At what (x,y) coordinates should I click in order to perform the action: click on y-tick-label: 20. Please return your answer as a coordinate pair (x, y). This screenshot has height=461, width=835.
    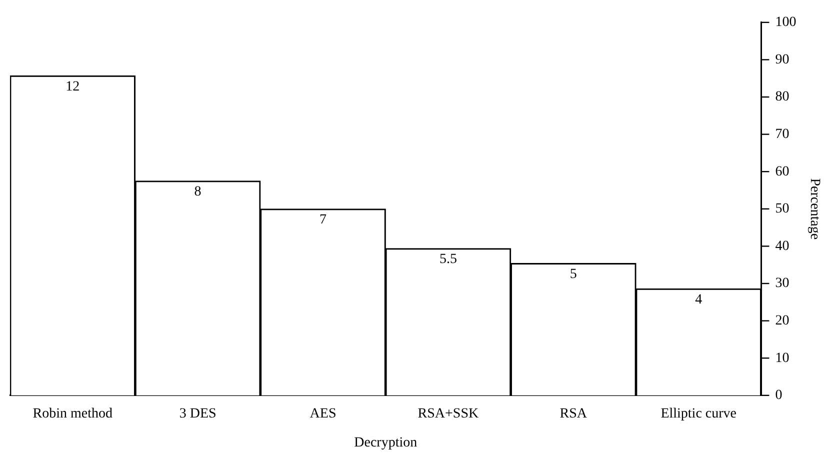
    Looking at the image, I should click on (782, 320).